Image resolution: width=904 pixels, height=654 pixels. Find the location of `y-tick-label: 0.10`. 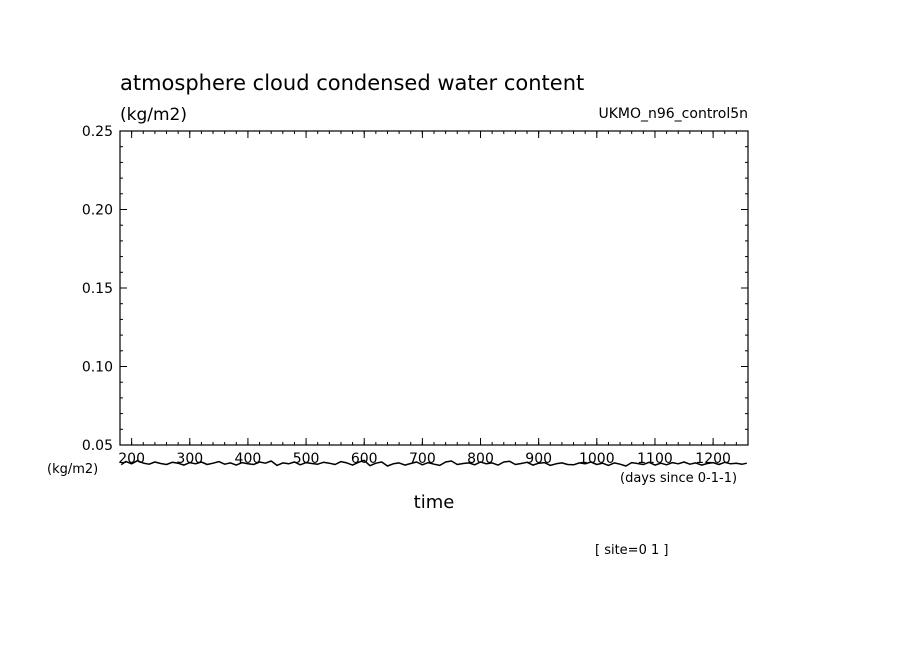

y-tick-label: 0.10 is located at coordinates (97, 368).